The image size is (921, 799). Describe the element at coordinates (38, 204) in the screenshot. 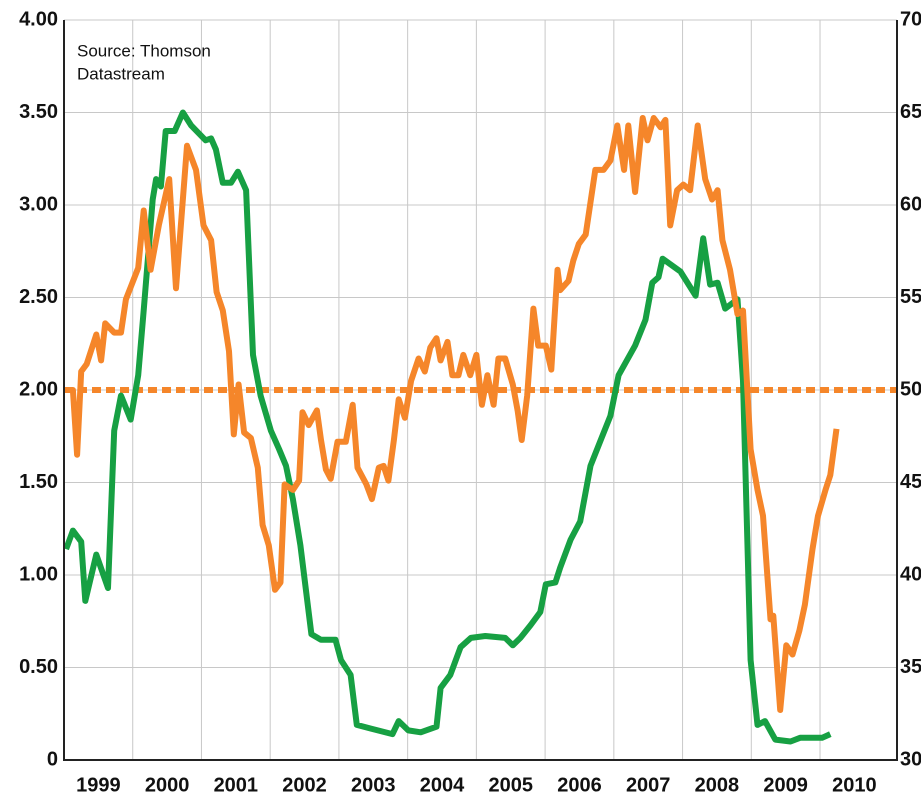

I see `y-tick-label: 3.00` at that location.